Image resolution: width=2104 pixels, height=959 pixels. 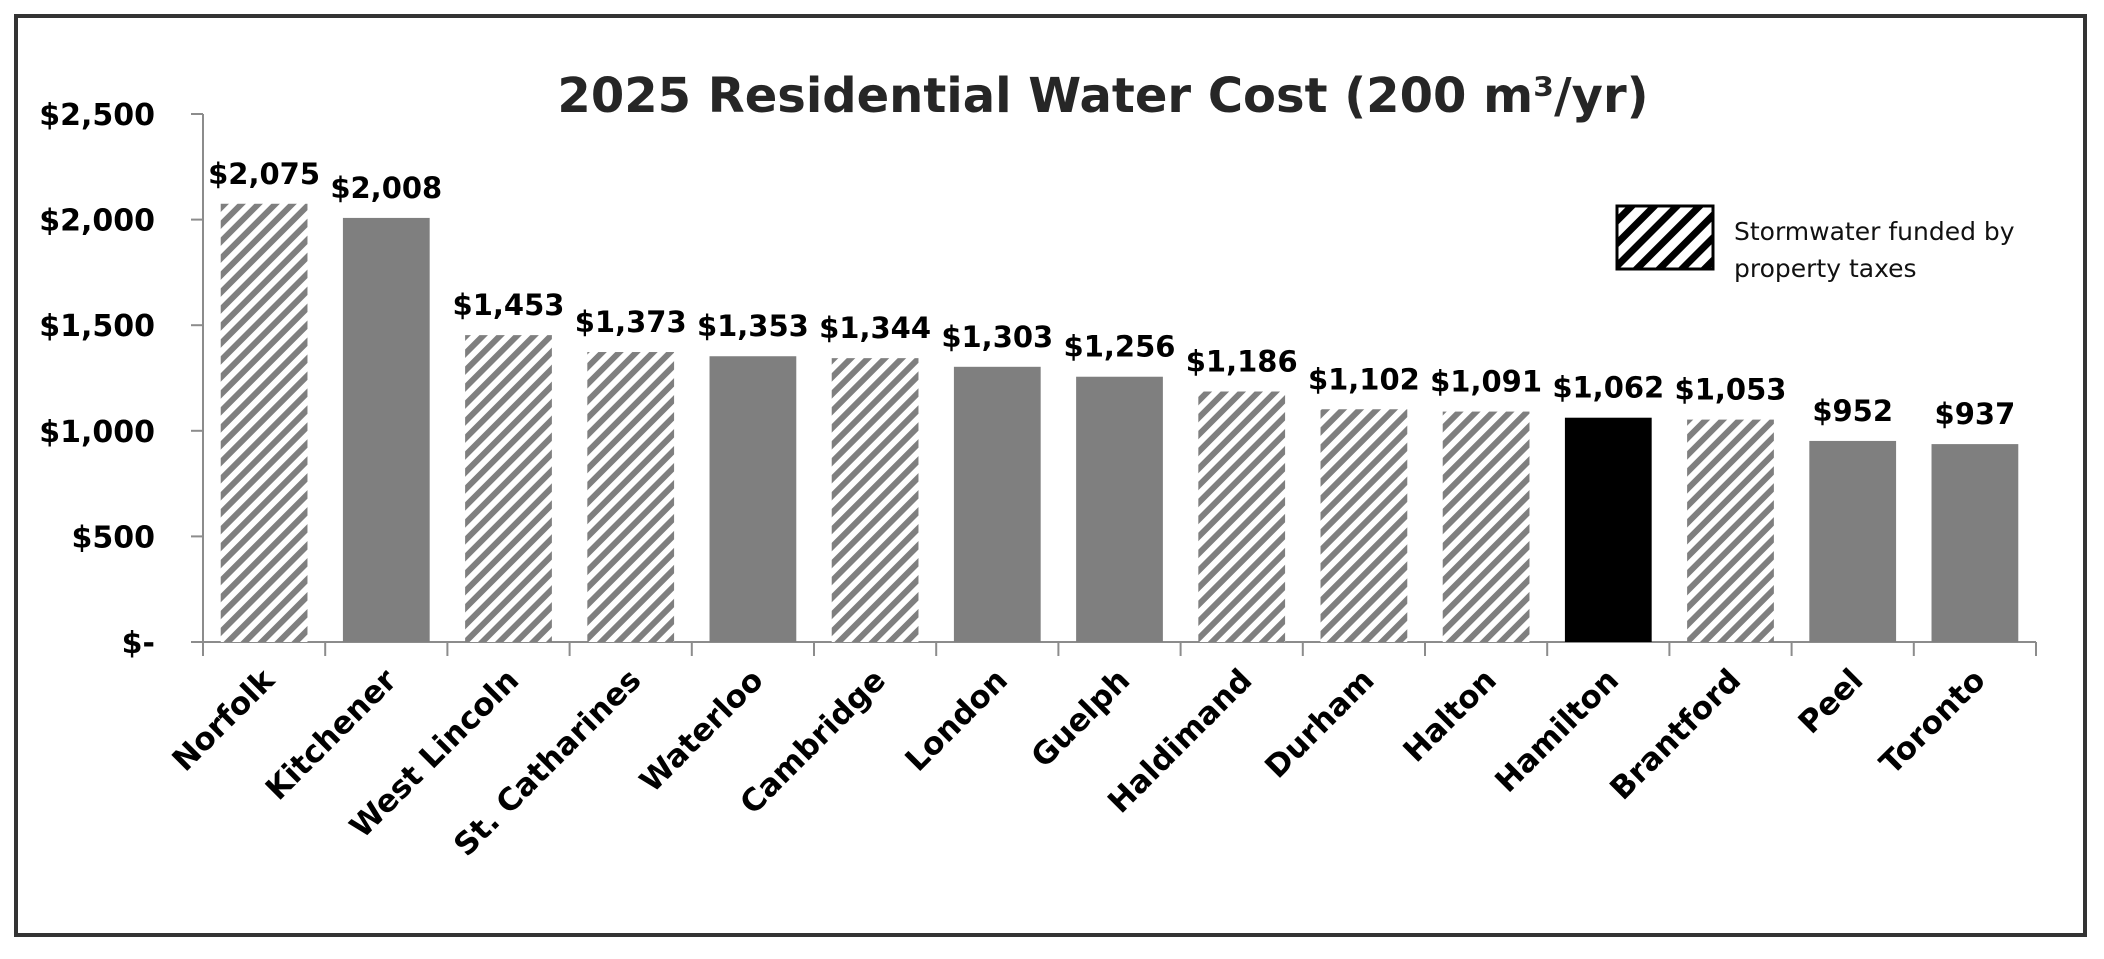 I want to click on y-tick-label: $500, so click(x=114, y=537).